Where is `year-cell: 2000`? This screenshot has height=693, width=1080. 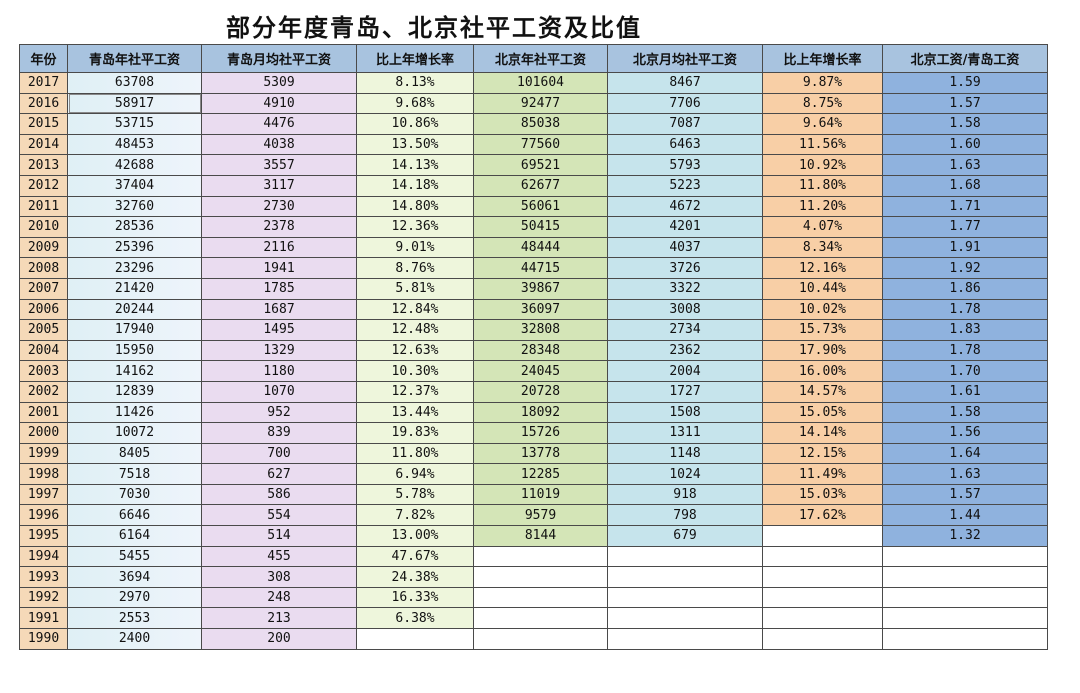
year-cell: 2000 is located at coordinates (43, 433).